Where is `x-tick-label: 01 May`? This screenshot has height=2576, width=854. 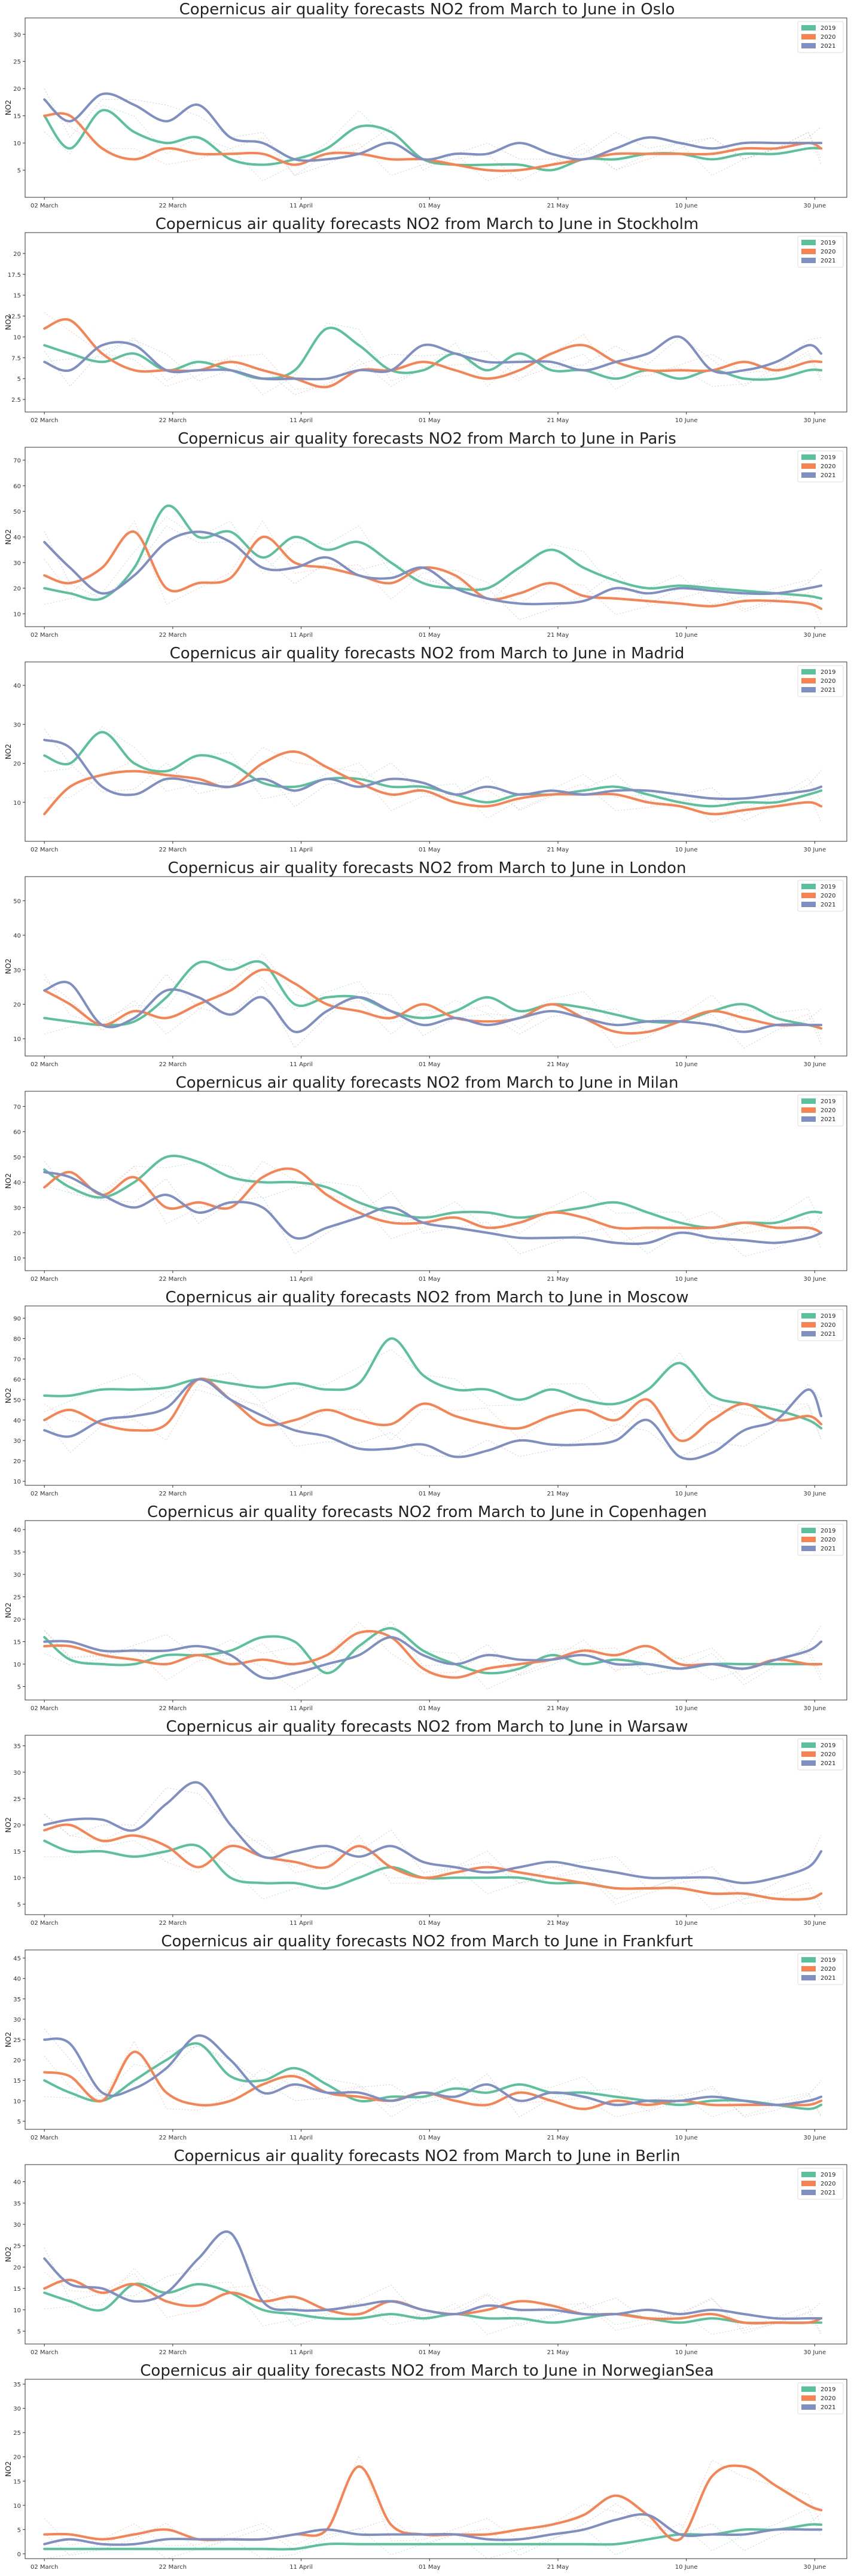
x-tick-label: 01 May is located at coordinates (430, 1708).